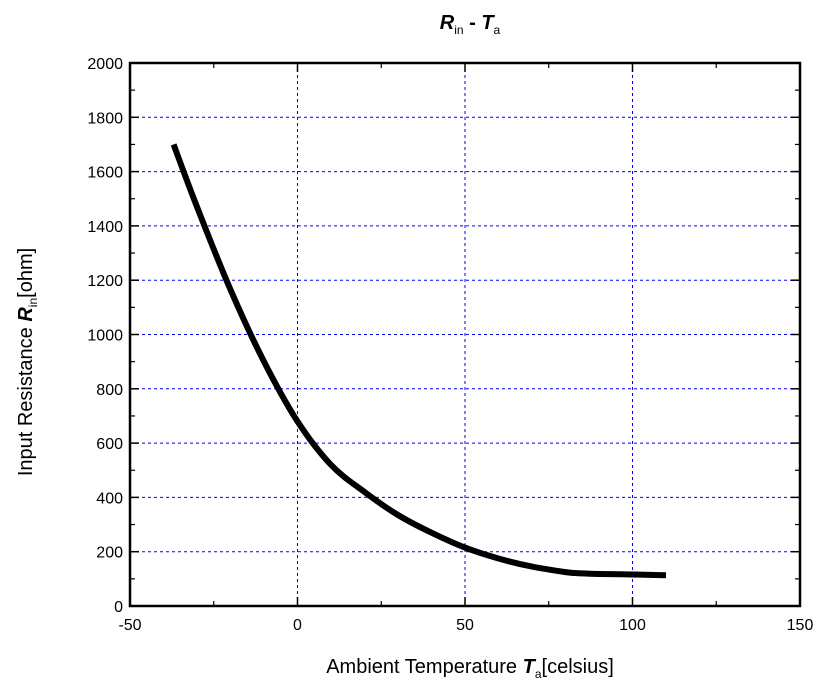 Image resolution: width=820 pixels, height=689 pixels. What do you see at coordinates (465, 625) in the screenshot?
I see `x-tick-label: 50` at bounding box center [465, 625].